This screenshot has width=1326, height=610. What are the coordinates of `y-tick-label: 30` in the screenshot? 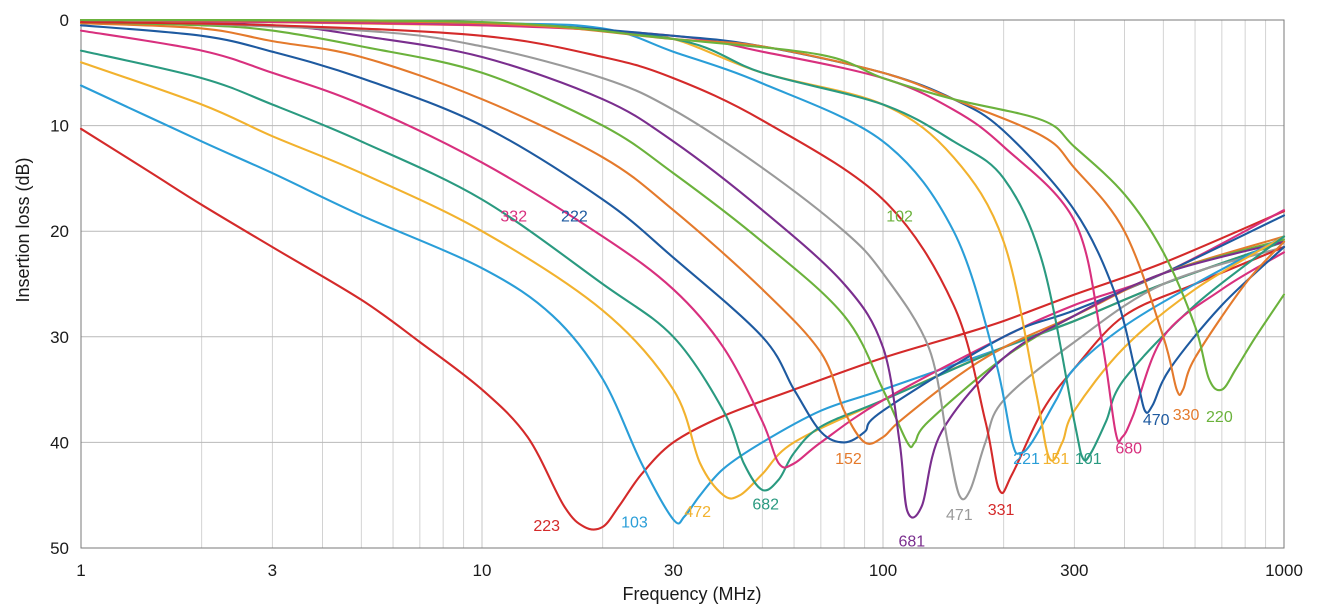 It's located at (59, 337).